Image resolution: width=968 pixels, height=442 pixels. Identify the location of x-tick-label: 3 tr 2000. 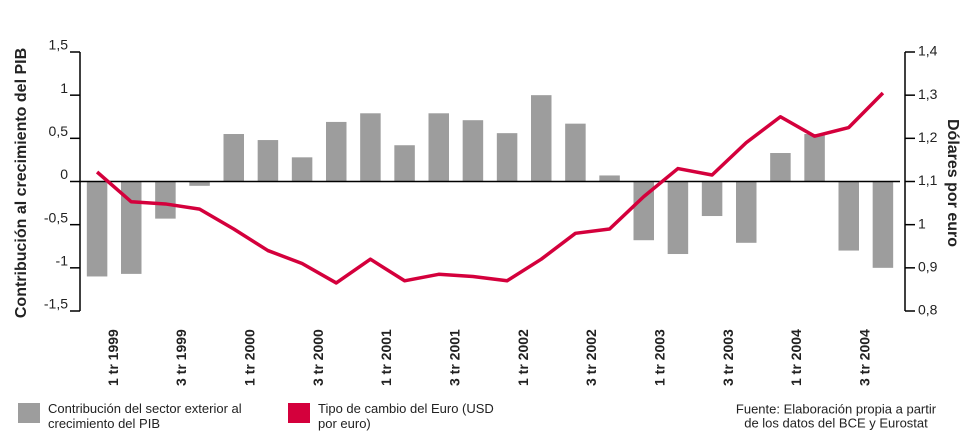
(318, 357).